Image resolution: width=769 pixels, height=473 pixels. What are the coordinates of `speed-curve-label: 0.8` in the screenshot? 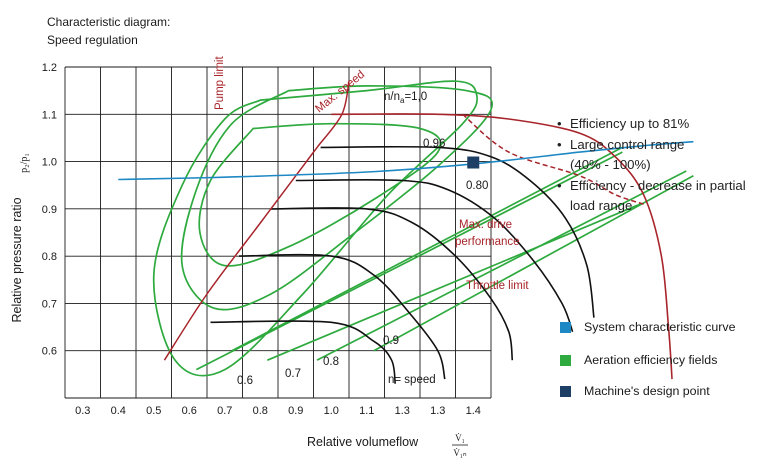 It's located at (331, 362).